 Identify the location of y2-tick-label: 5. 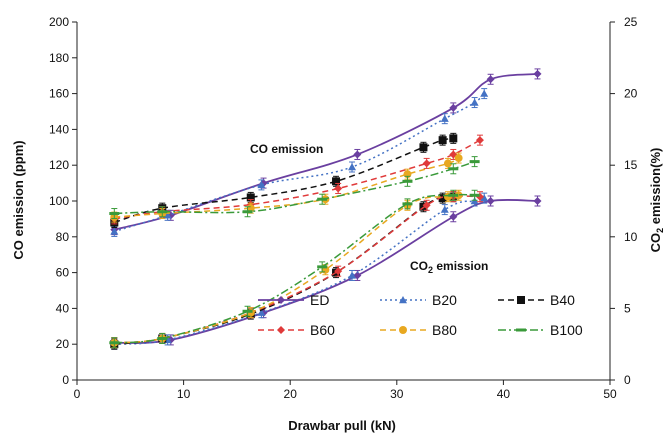
(627, 308).